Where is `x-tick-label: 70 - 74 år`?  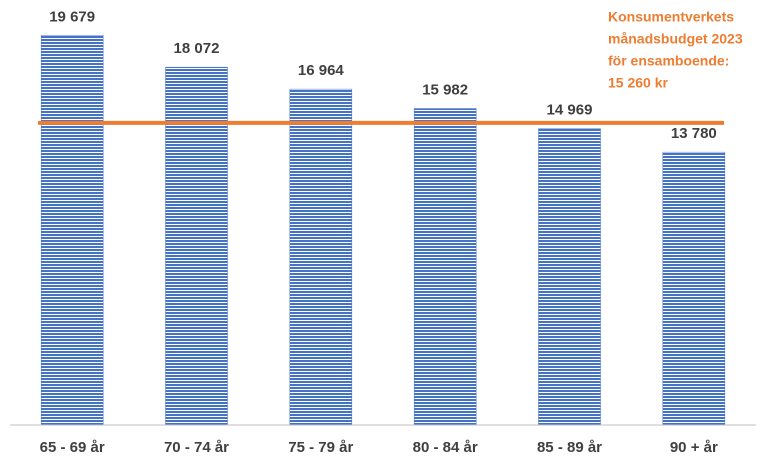 x-tick-label: 70 - 74 år is located at coordinates (196, 447).